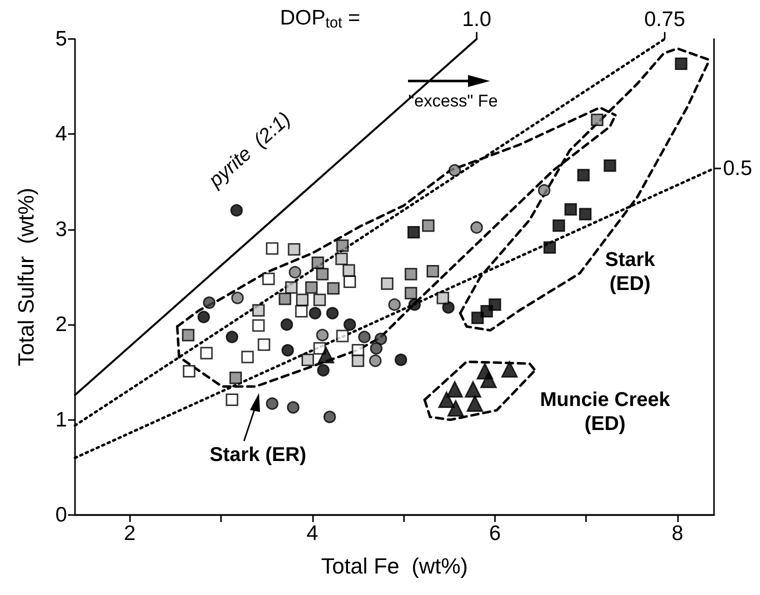 Image resolution: width=760 pixels, height=595 pixels. I want to click on y-tick-label: 0, so click(61, 515).